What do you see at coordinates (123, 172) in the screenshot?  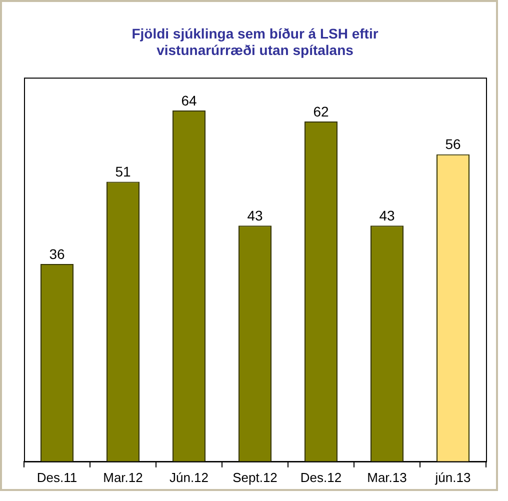 I see `data-label: 51` at bounding box center [123, 172].